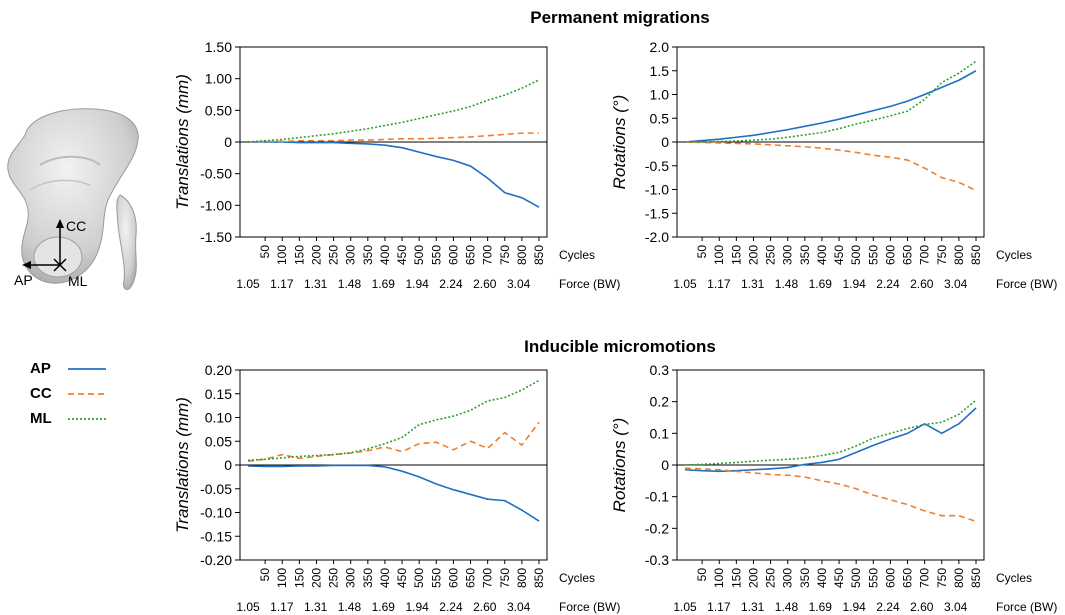 This screenshot has height=615, width=1065. What do you see at coordinates (660, 370) in the screenshot?
I see `y-tick-label: 0.3` at bounding box center [660, 370].